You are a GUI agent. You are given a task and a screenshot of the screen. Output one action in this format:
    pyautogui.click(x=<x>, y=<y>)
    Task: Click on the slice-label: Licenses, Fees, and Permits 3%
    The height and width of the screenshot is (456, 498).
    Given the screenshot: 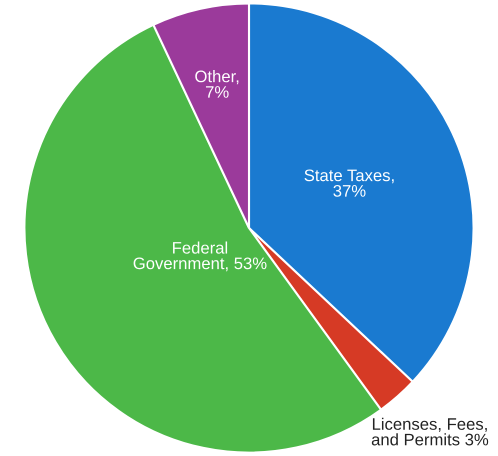 What is the action you would take?
    pyautogui.click(x=430, y=432)
    